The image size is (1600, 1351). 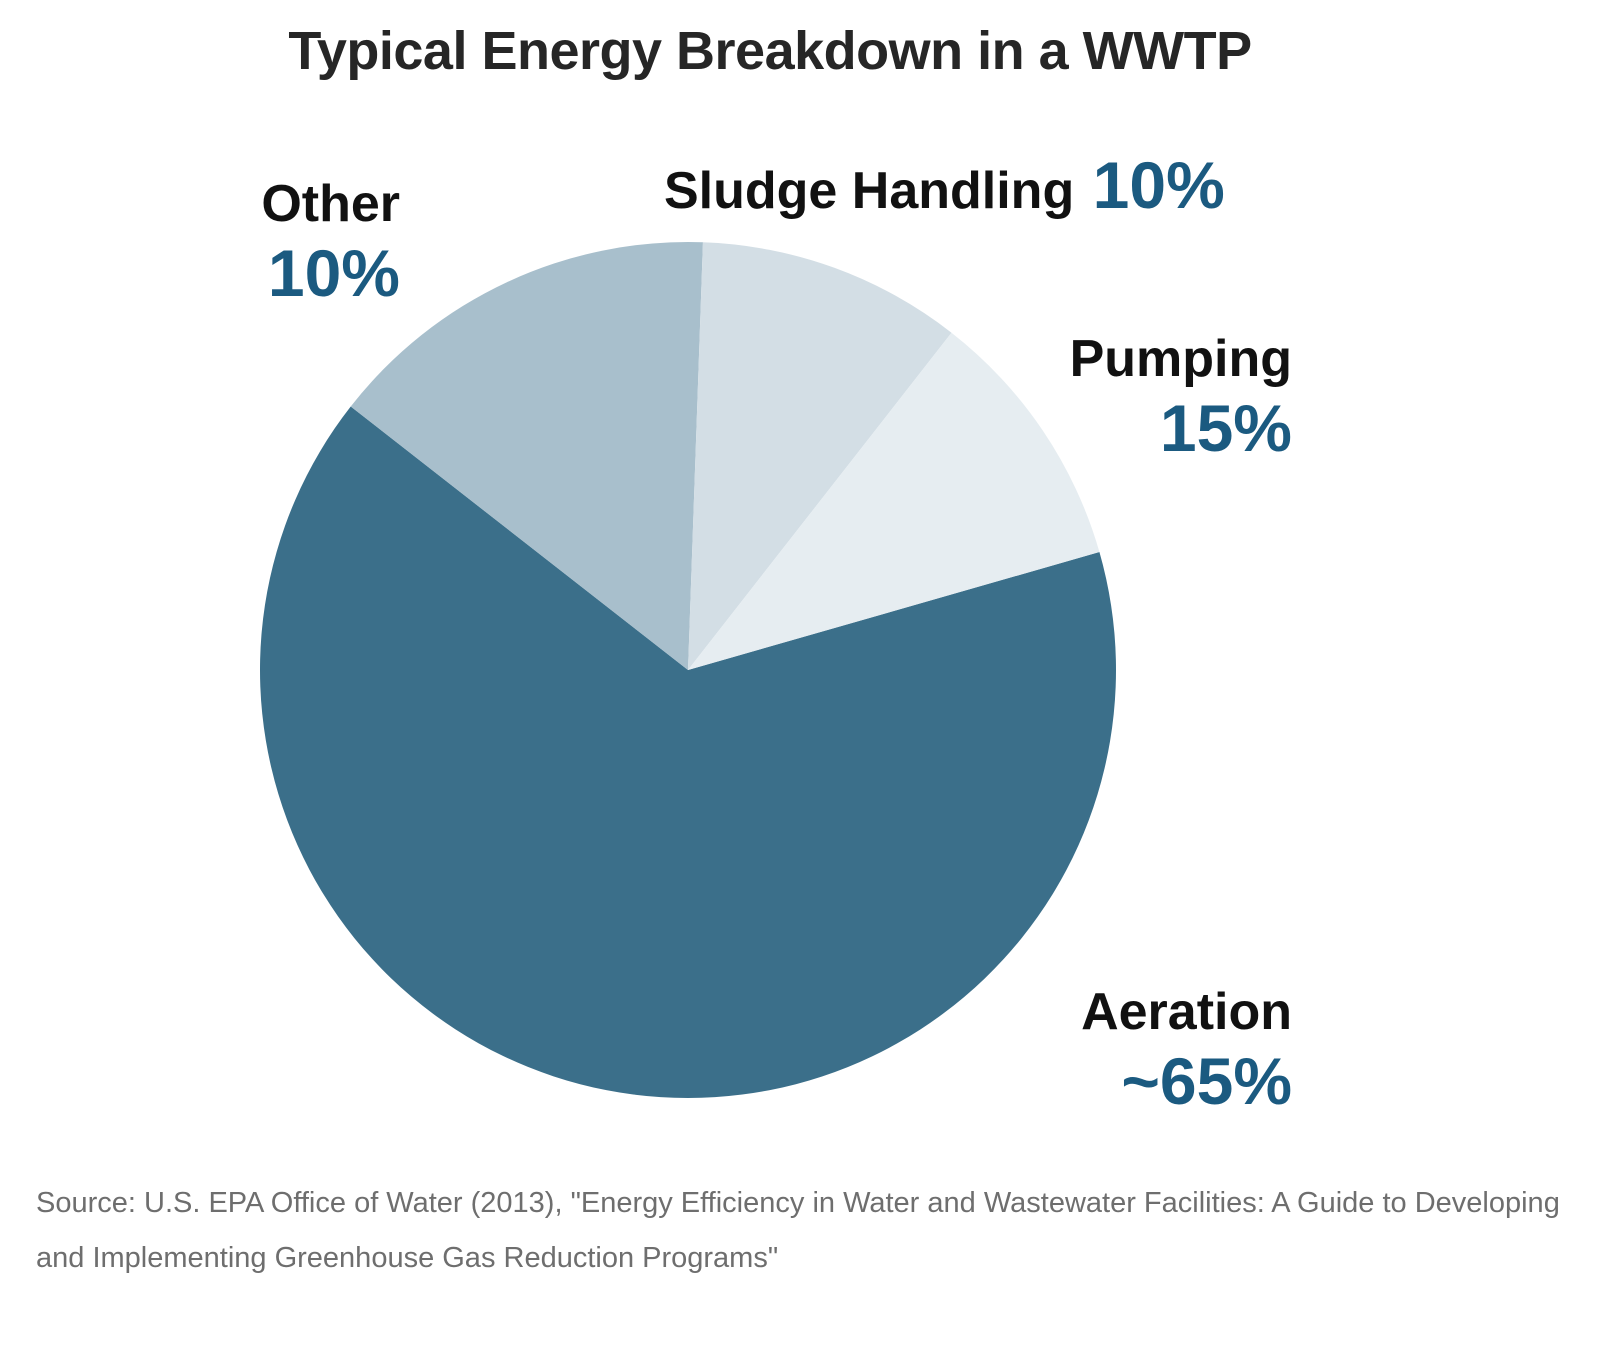 I want to click on pie-slice-pumping, so click(x=526, y=455).